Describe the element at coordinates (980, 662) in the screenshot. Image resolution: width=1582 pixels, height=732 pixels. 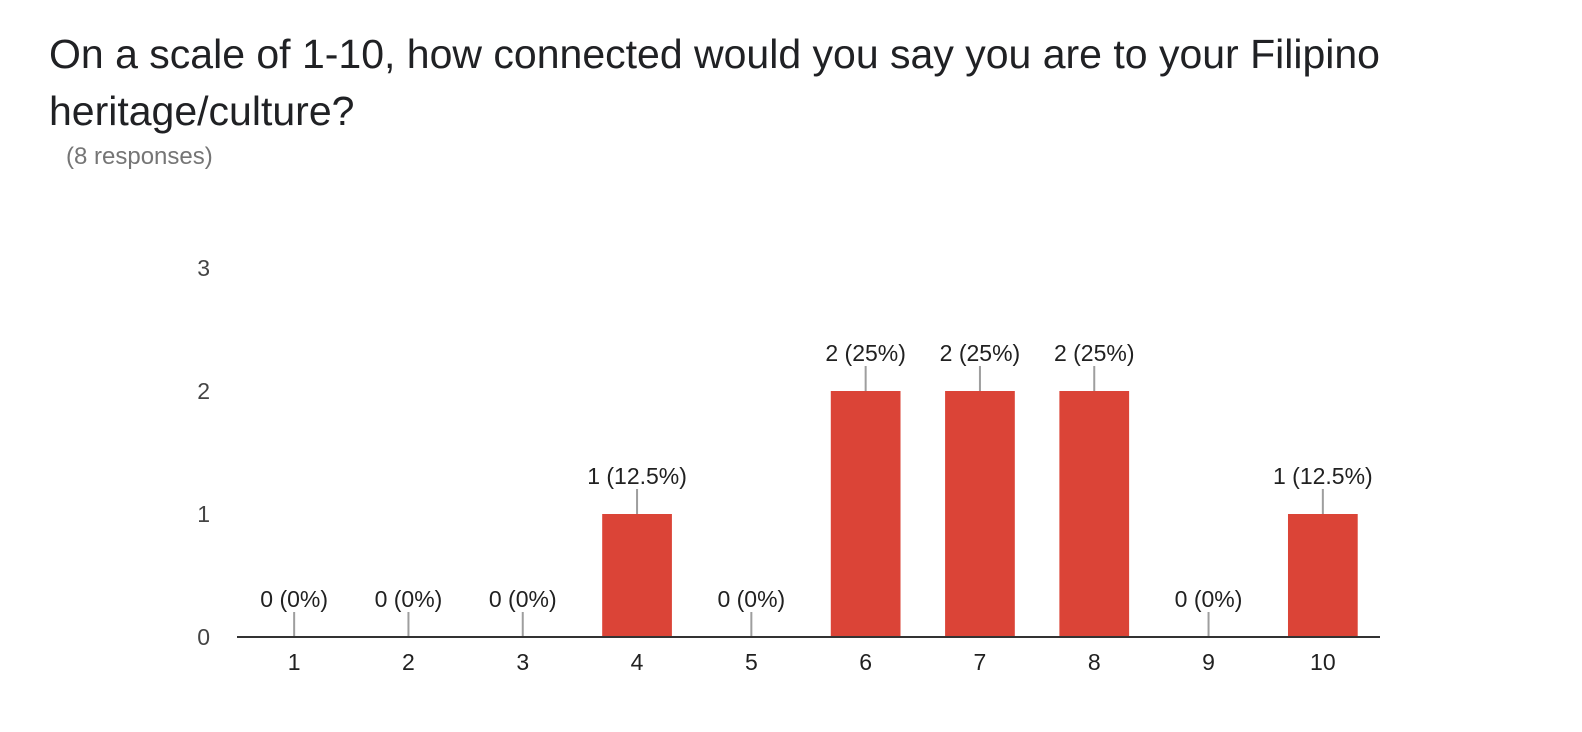
I see `x-tick-label: 7` at that location.